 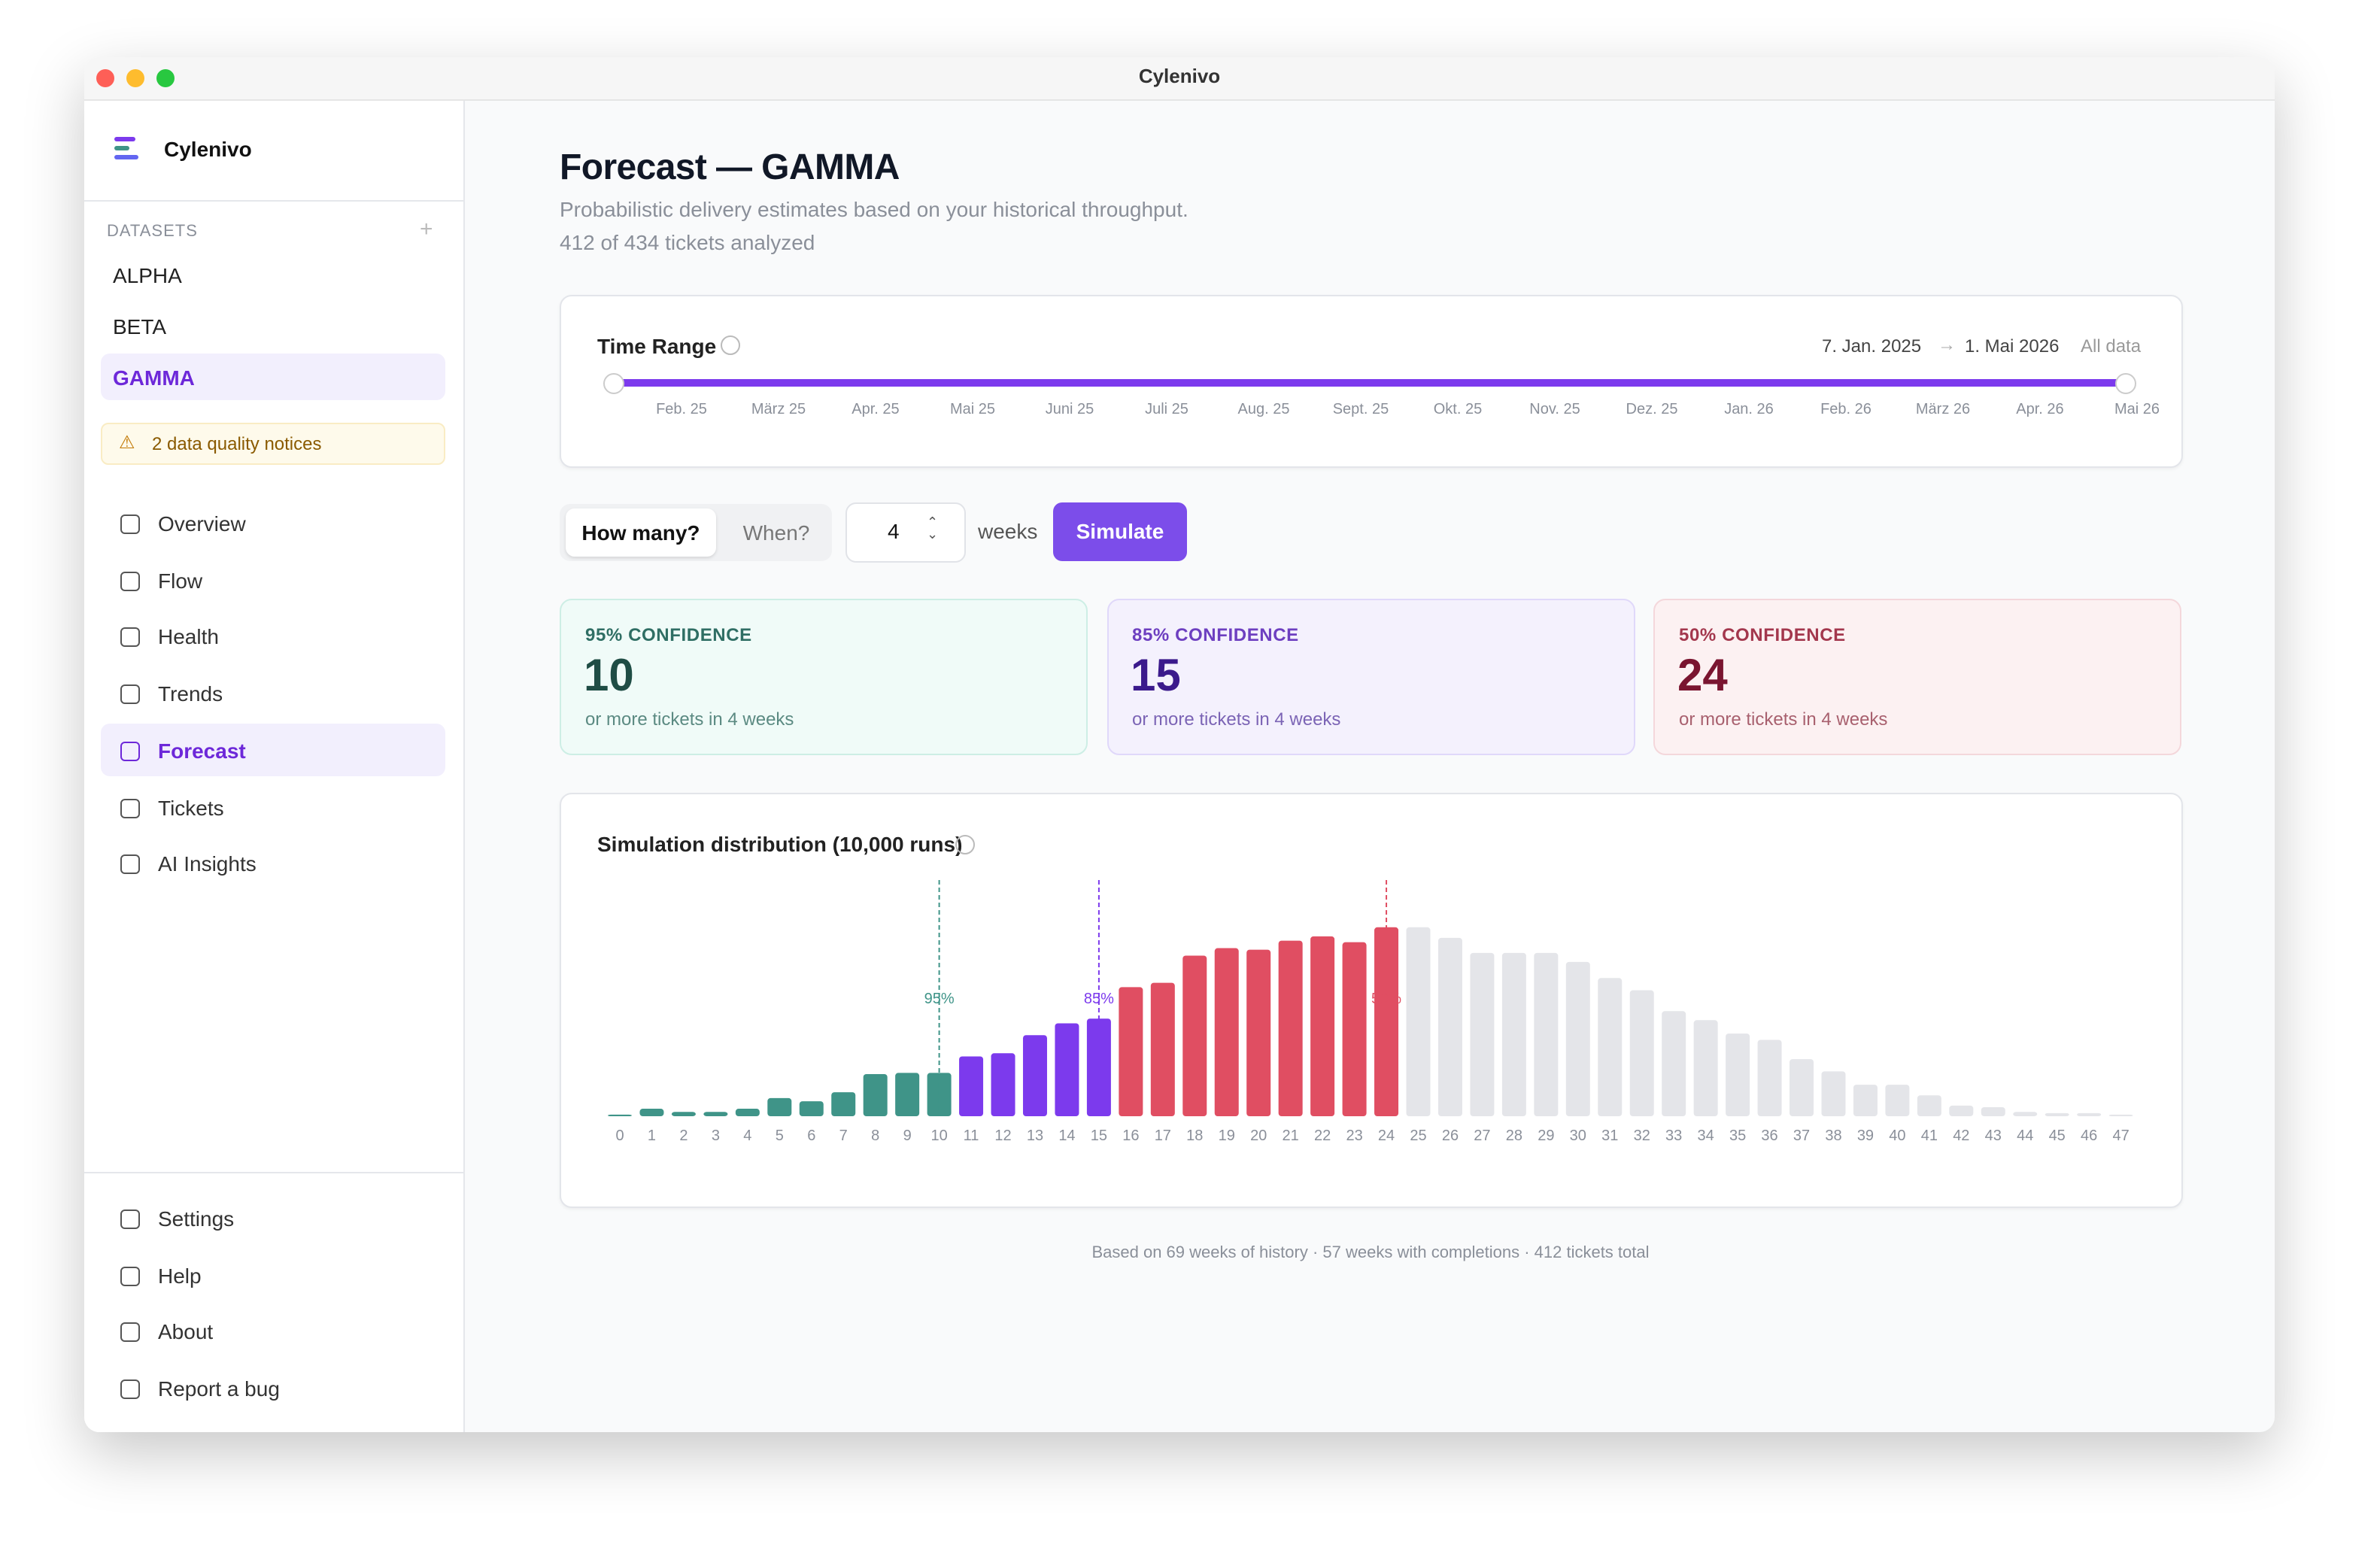 I want to click on x-tick-label: 42, so click(x=1961, y=1136).